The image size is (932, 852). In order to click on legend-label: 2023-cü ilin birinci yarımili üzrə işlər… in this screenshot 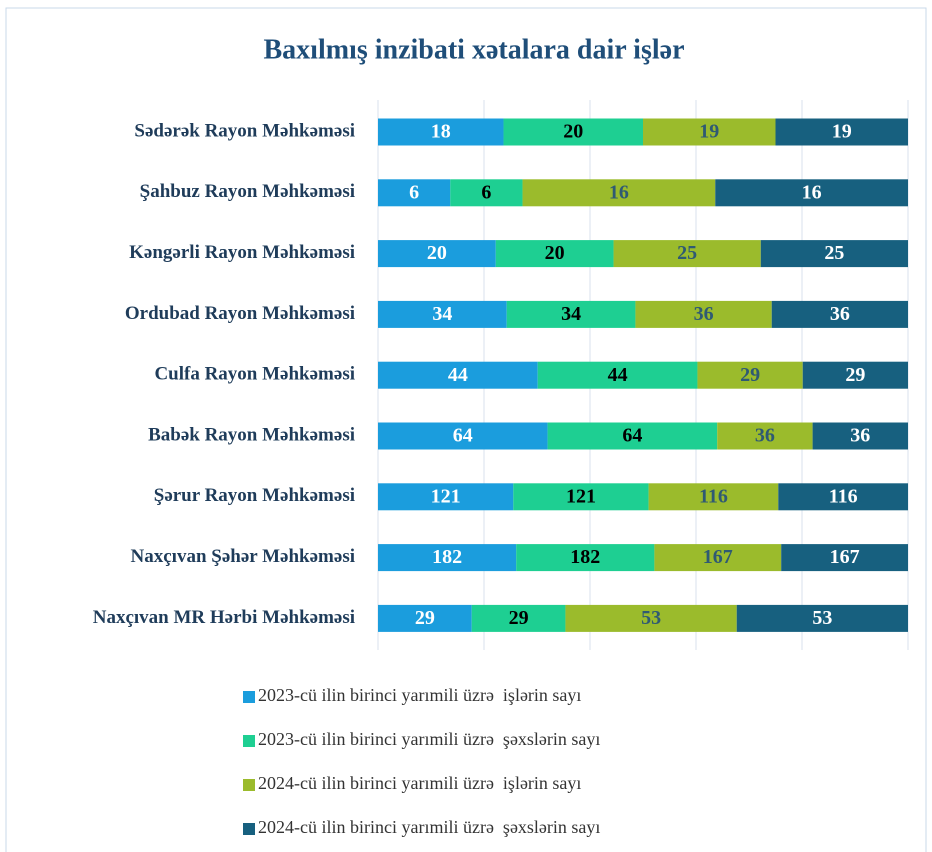, I will do `click(419, 695)`.